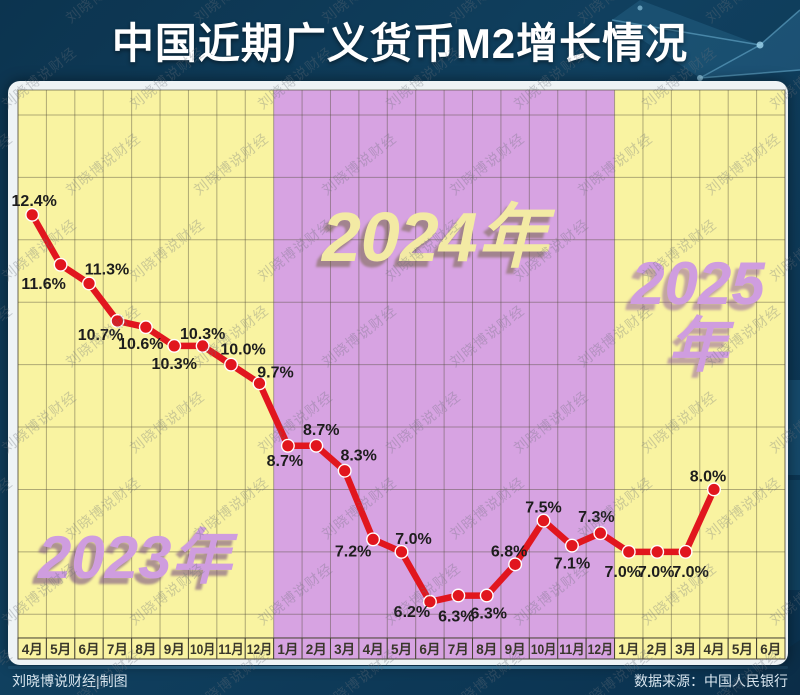 The height and width of the screenshot is (695, 800). I want to click on data-point-label: 9.7%, so click(275, 372).